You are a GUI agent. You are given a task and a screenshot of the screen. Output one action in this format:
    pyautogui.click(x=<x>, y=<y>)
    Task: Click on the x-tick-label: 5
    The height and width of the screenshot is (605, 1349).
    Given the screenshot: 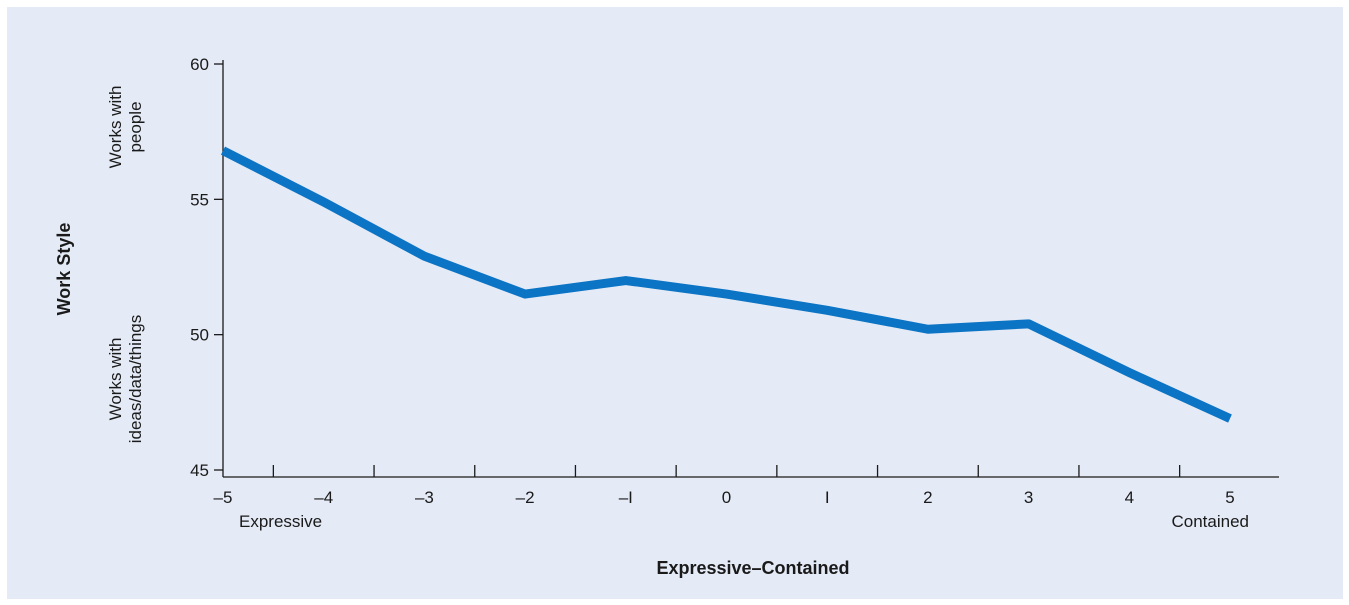 What is the action you would take?
    pyautogui.click(x=1229, y=497)
    